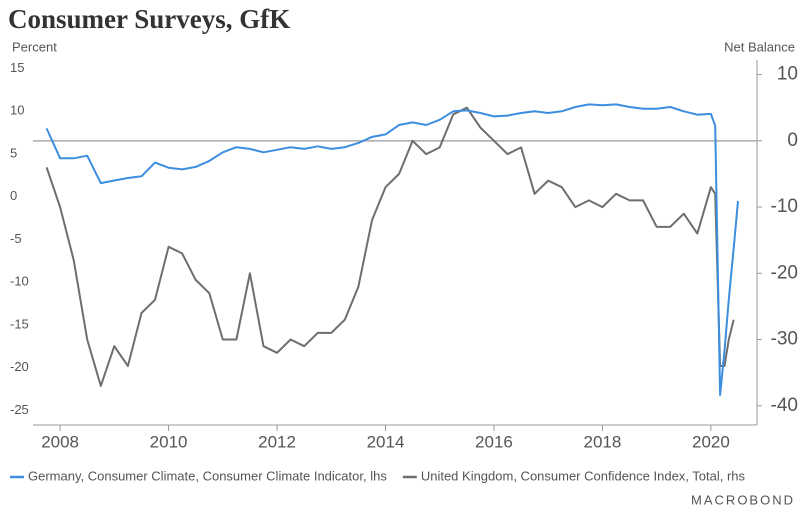 The image size is (807, 519). What do you see at coordinates (13, 152) in the screenshot?
I see `y-tick-label: 5` at bounding box center [13, 152].